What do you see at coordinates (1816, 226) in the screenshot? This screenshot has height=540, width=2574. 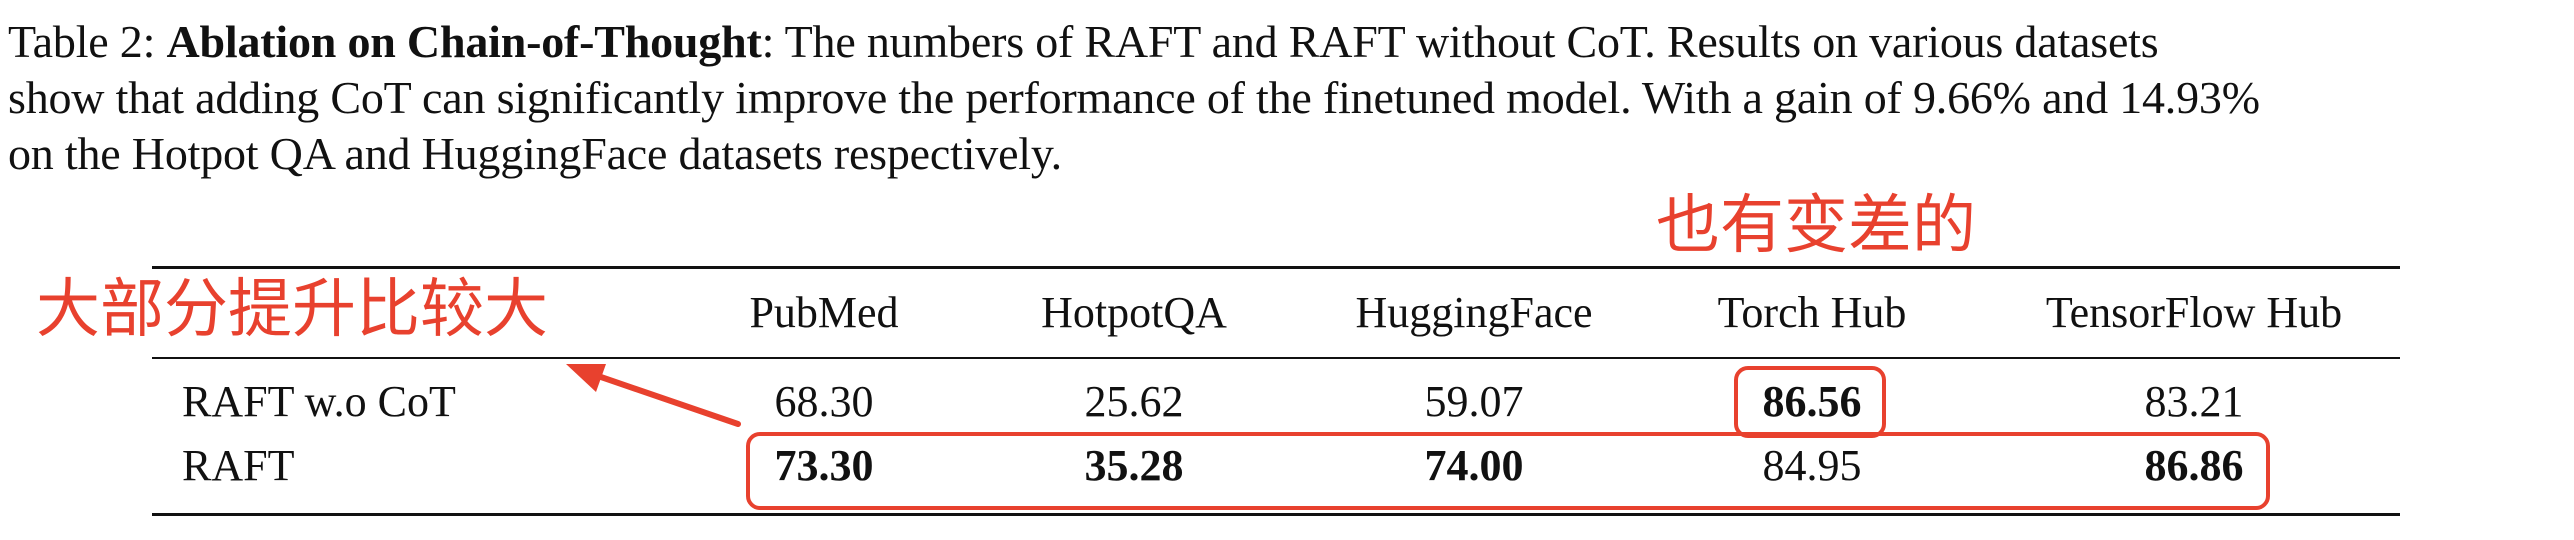 I see `annotation-top-note: 也有变差的` at bounding box center [1816, 226].